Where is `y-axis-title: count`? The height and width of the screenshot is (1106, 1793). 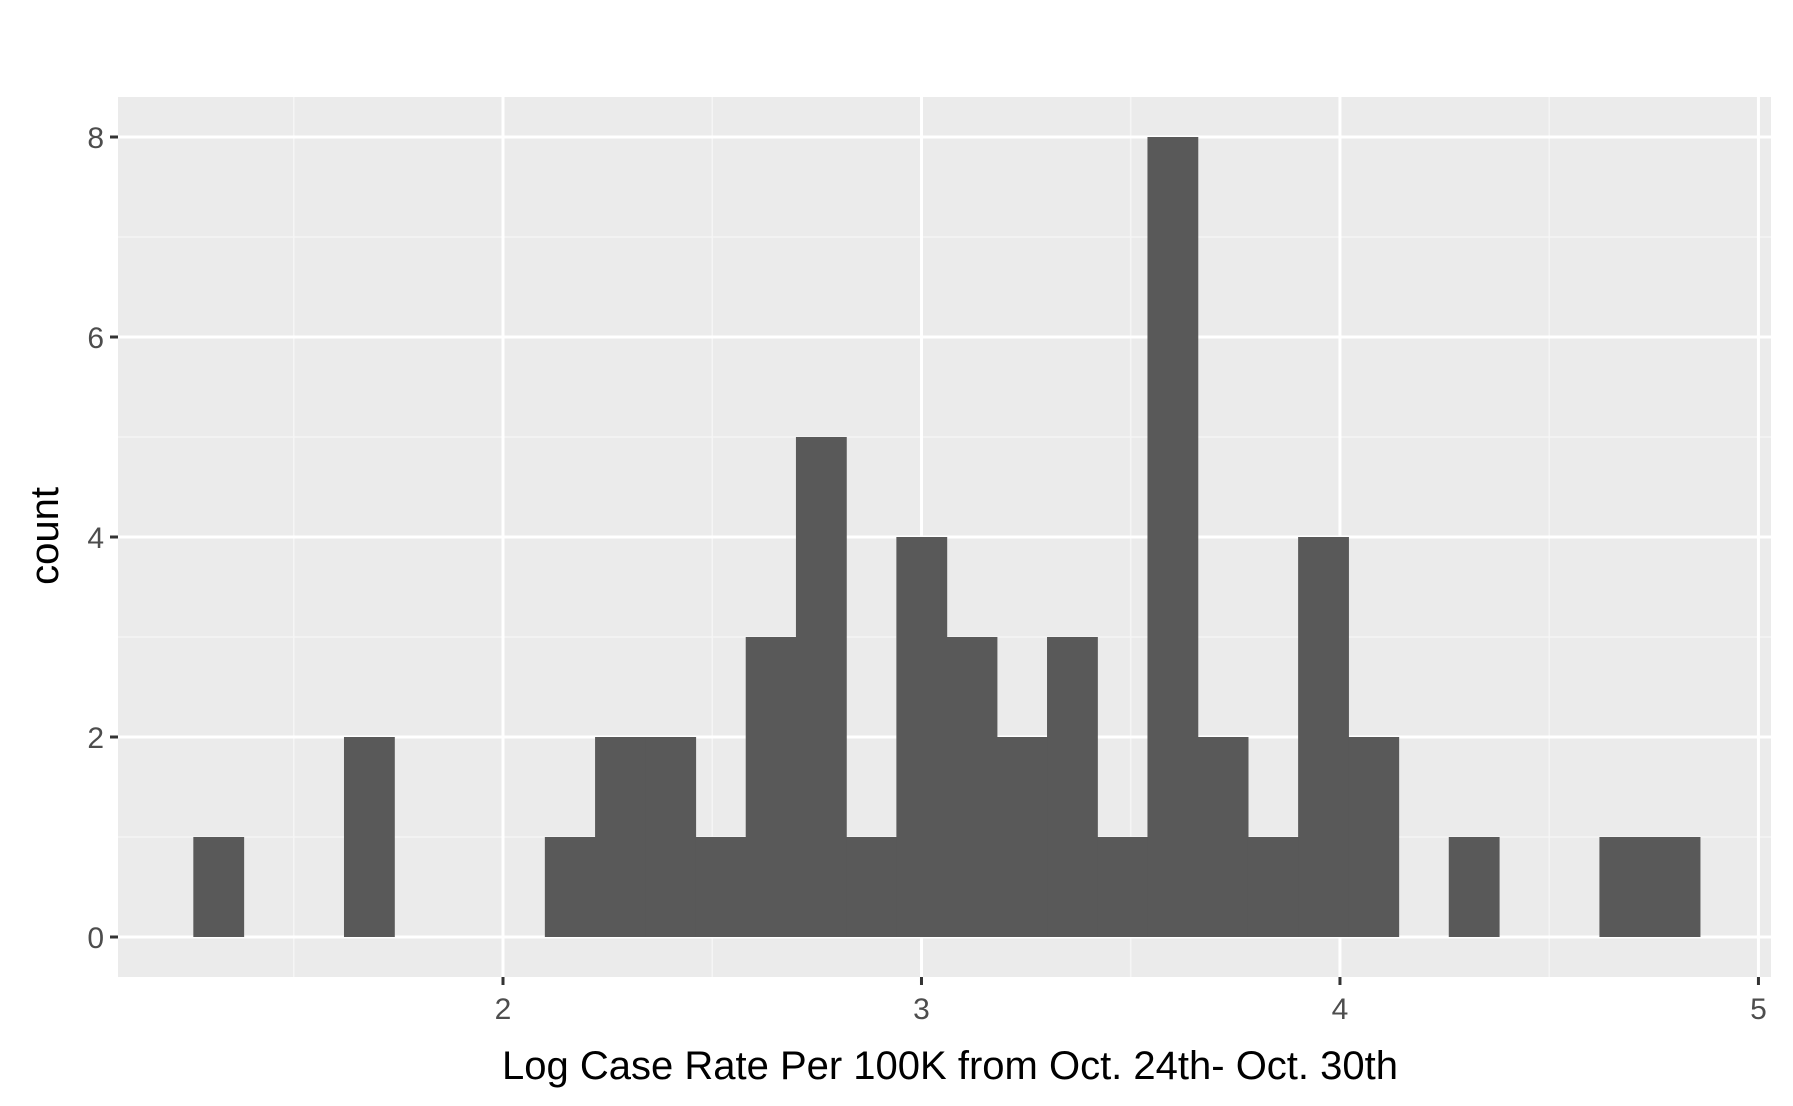 y-axis-title: count is located at coordinates (45, 536).